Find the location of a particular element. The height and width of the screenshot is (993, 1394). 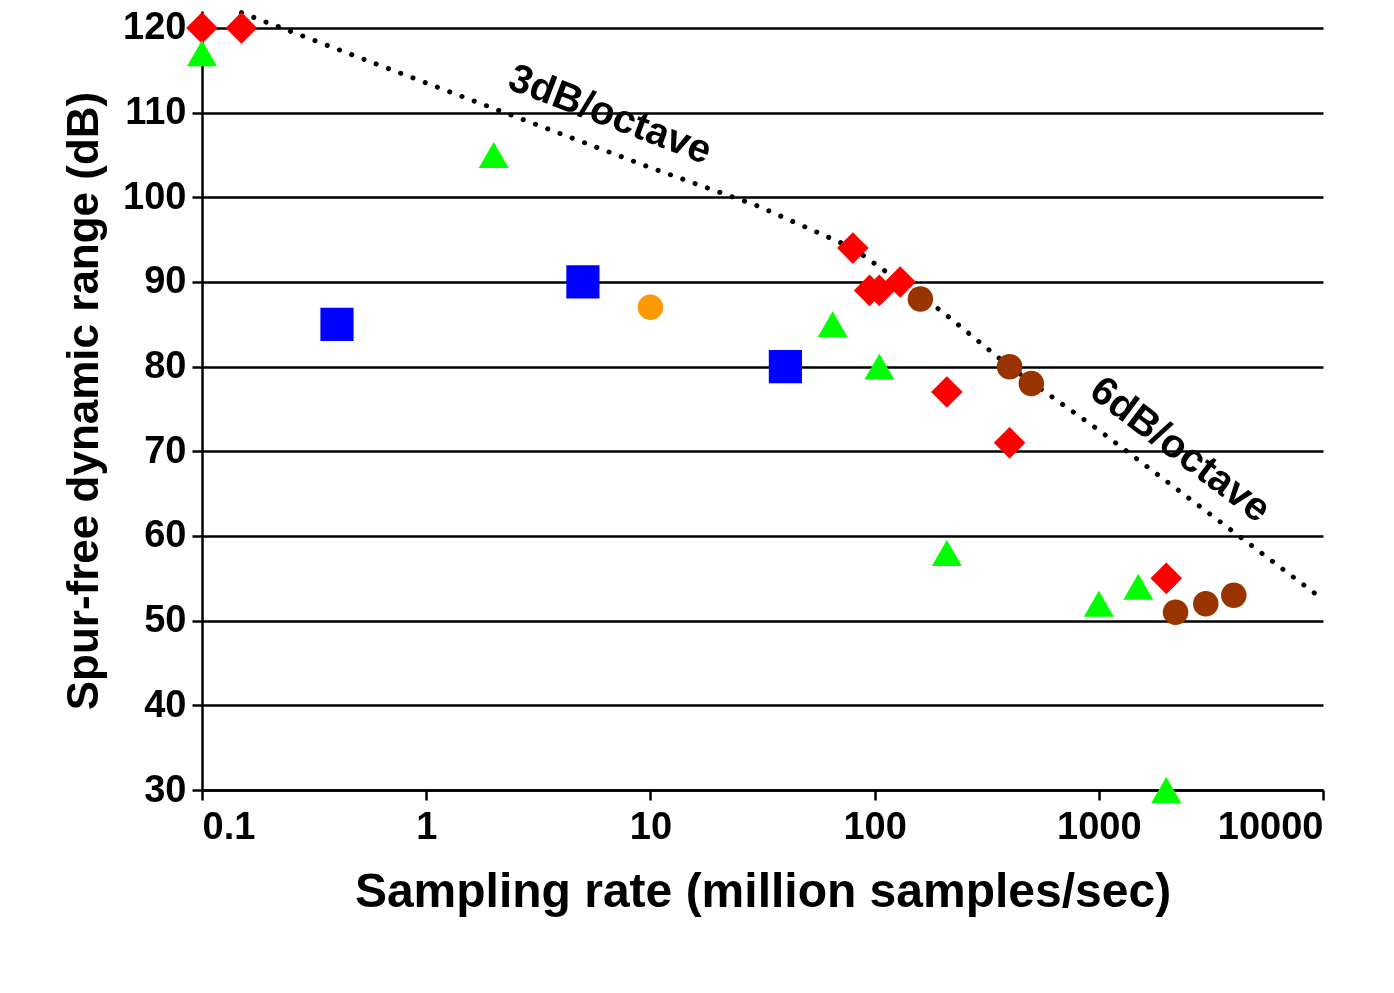

y-tick-label: 100 is located at coordinates (155, 195).